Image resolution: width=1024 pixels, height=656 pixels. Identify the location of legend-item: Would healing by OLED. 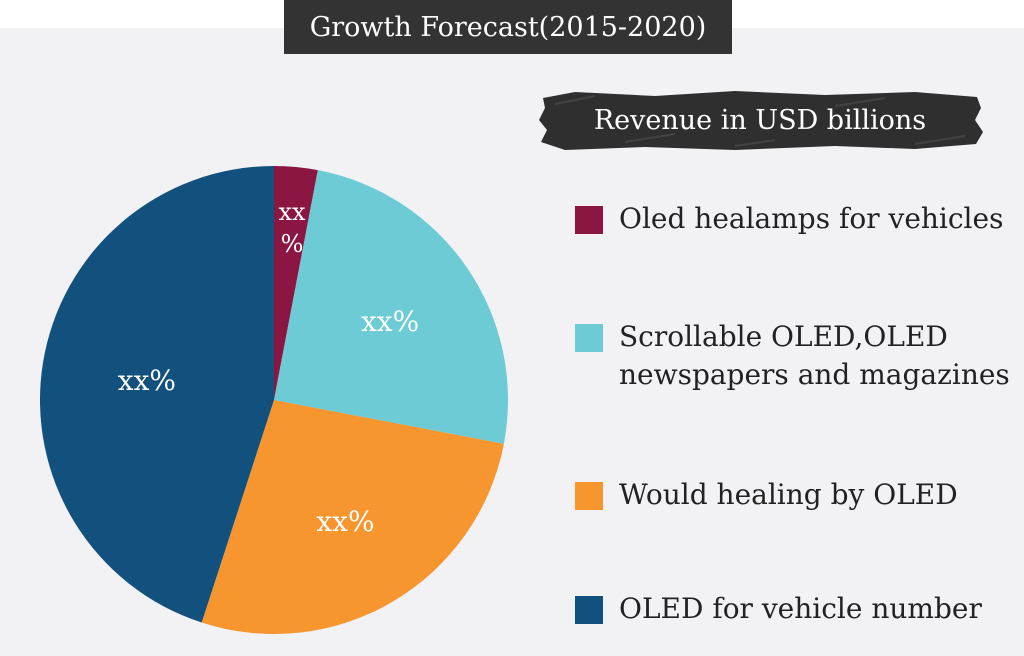
(797, 495).